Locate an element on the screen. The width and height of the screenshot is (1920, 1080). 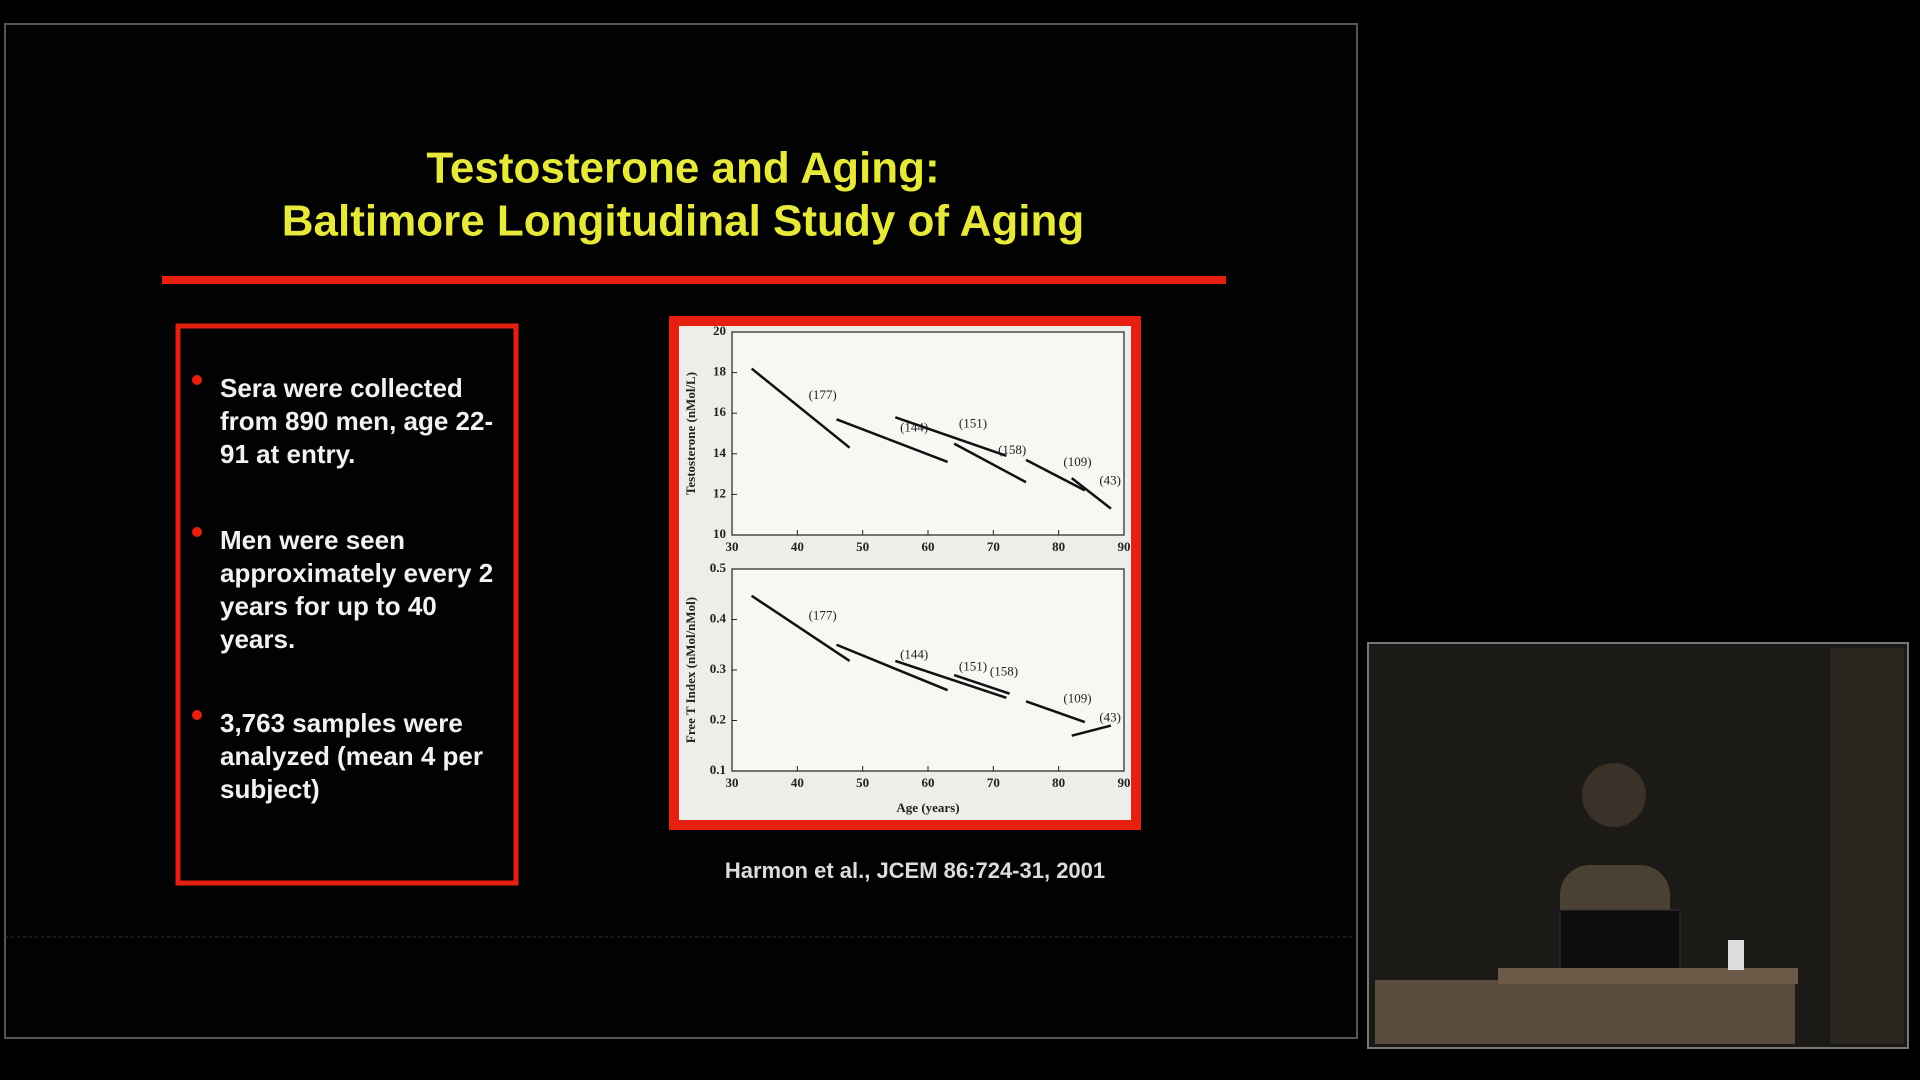
bullet-box is located at coordinates (347, 604).